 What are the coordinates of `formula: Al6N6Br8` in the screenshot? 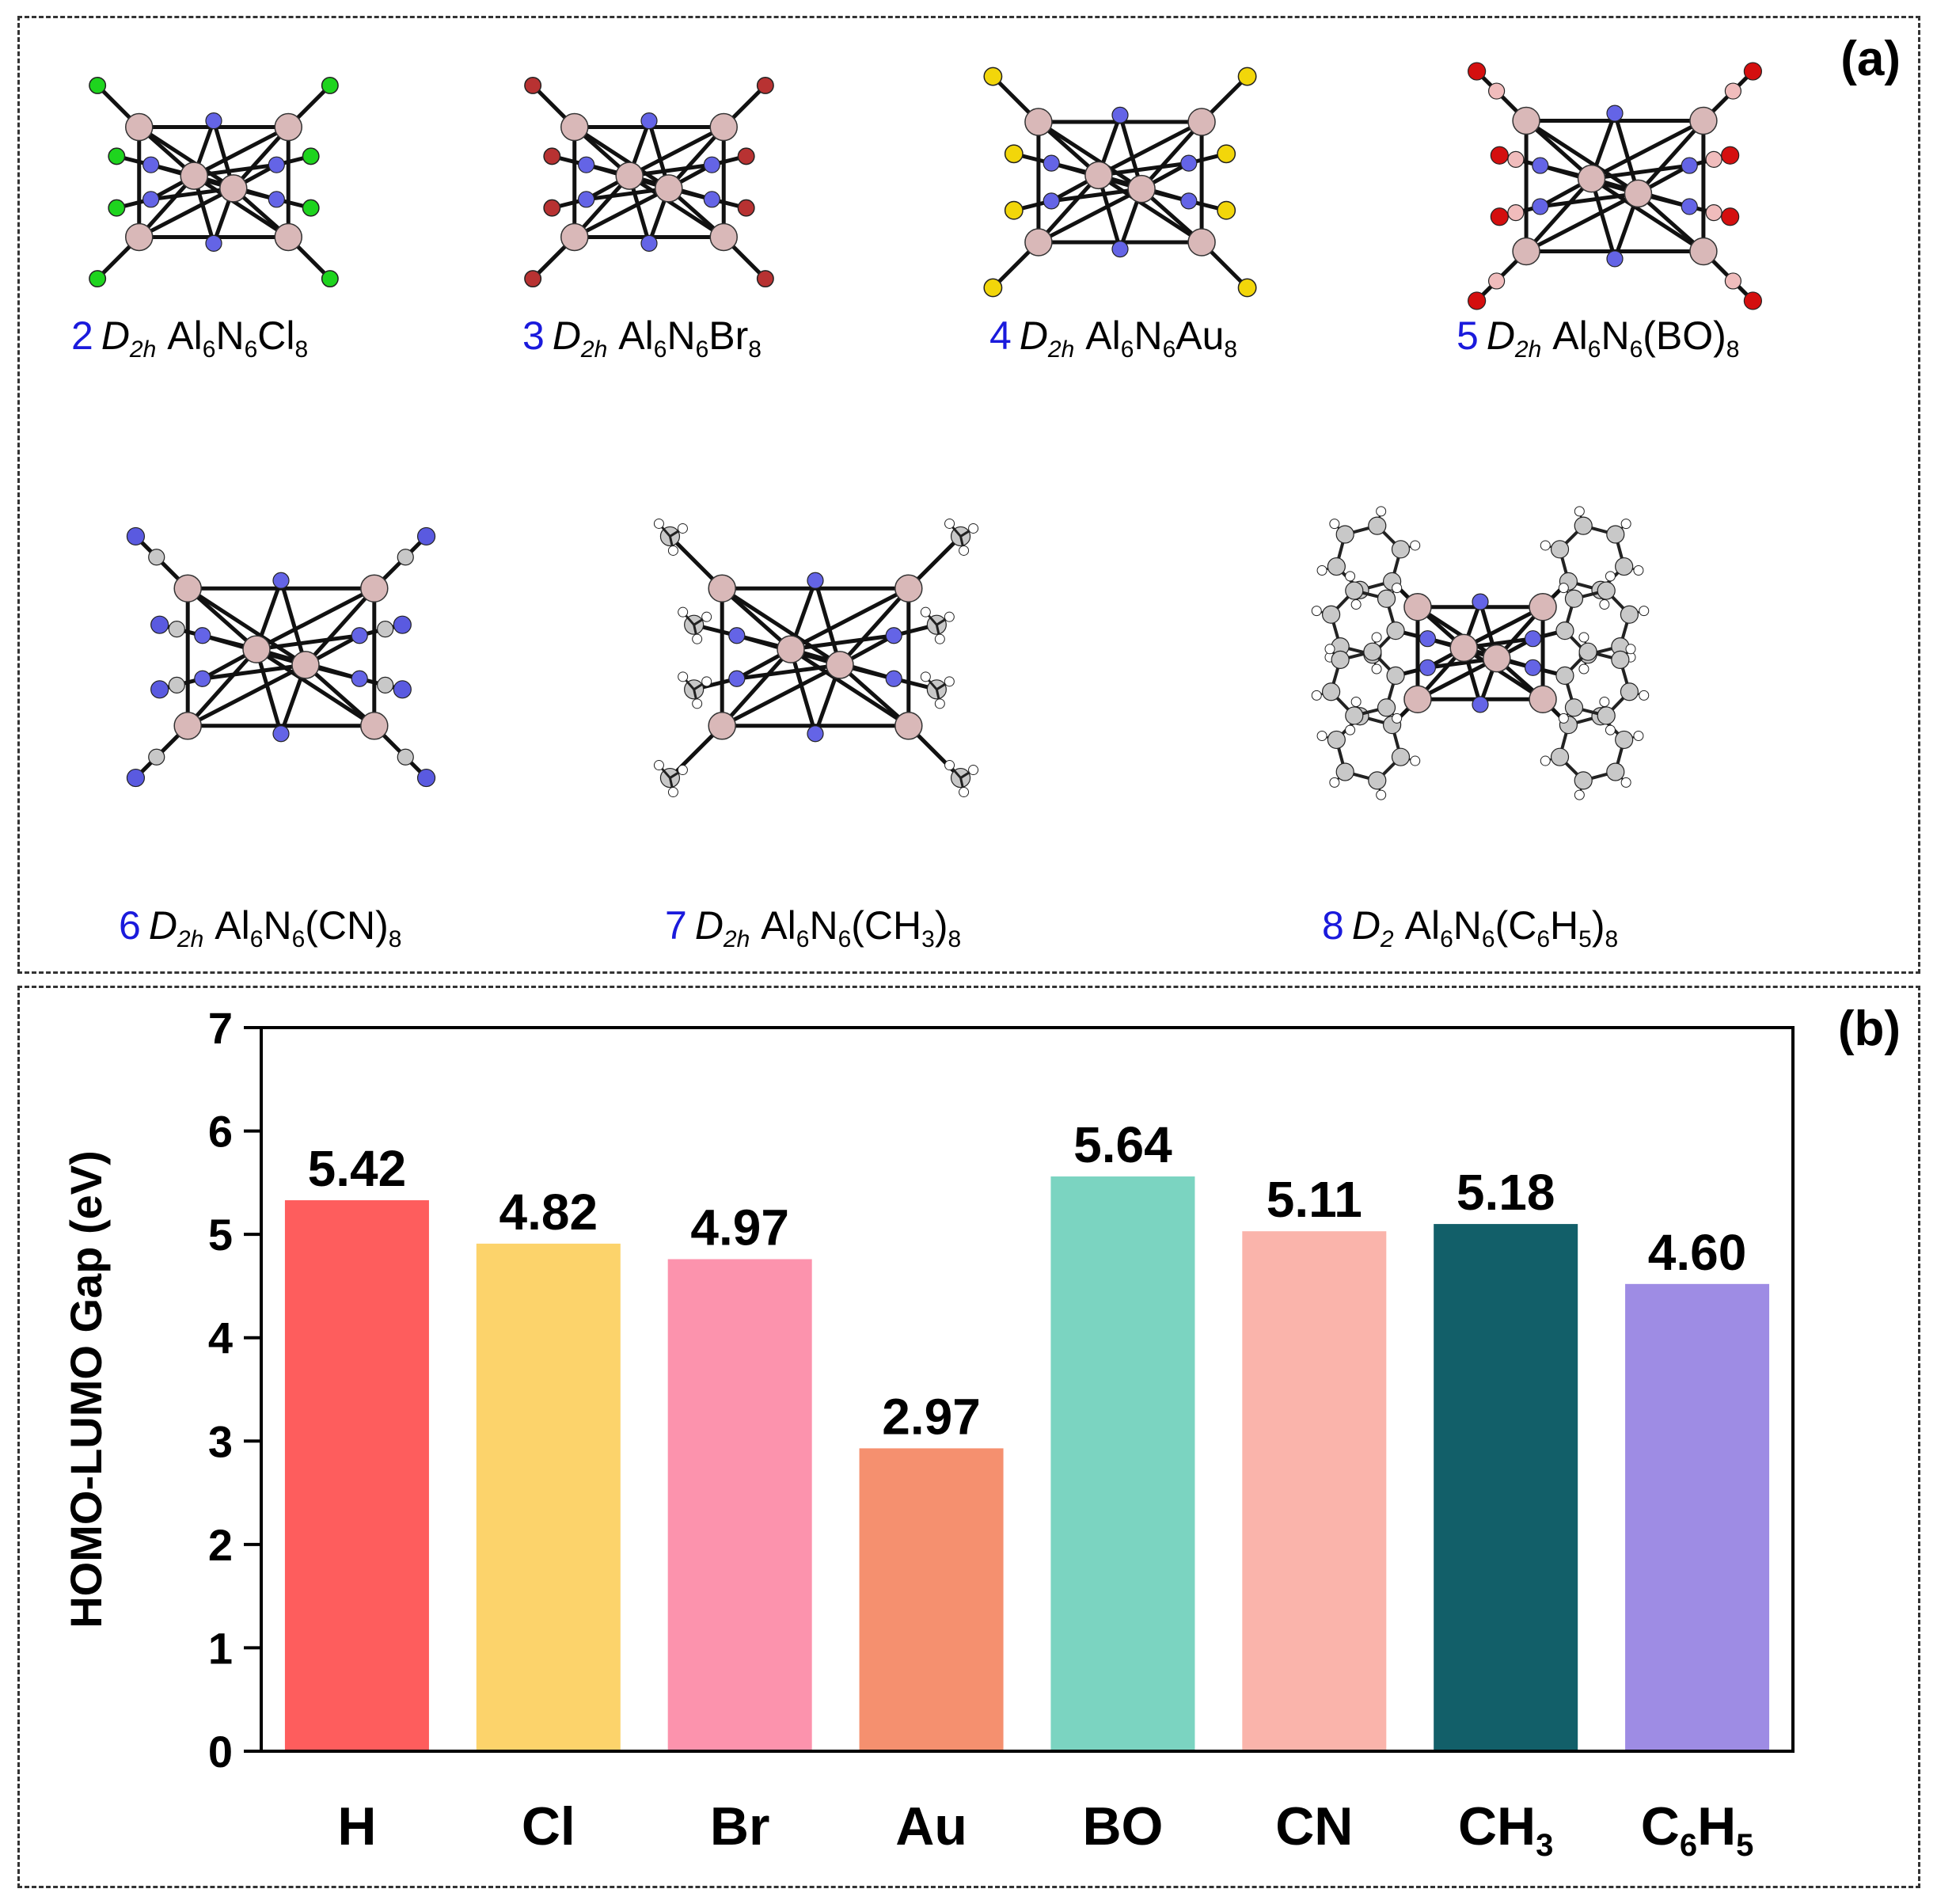 It's located at (690, 338).